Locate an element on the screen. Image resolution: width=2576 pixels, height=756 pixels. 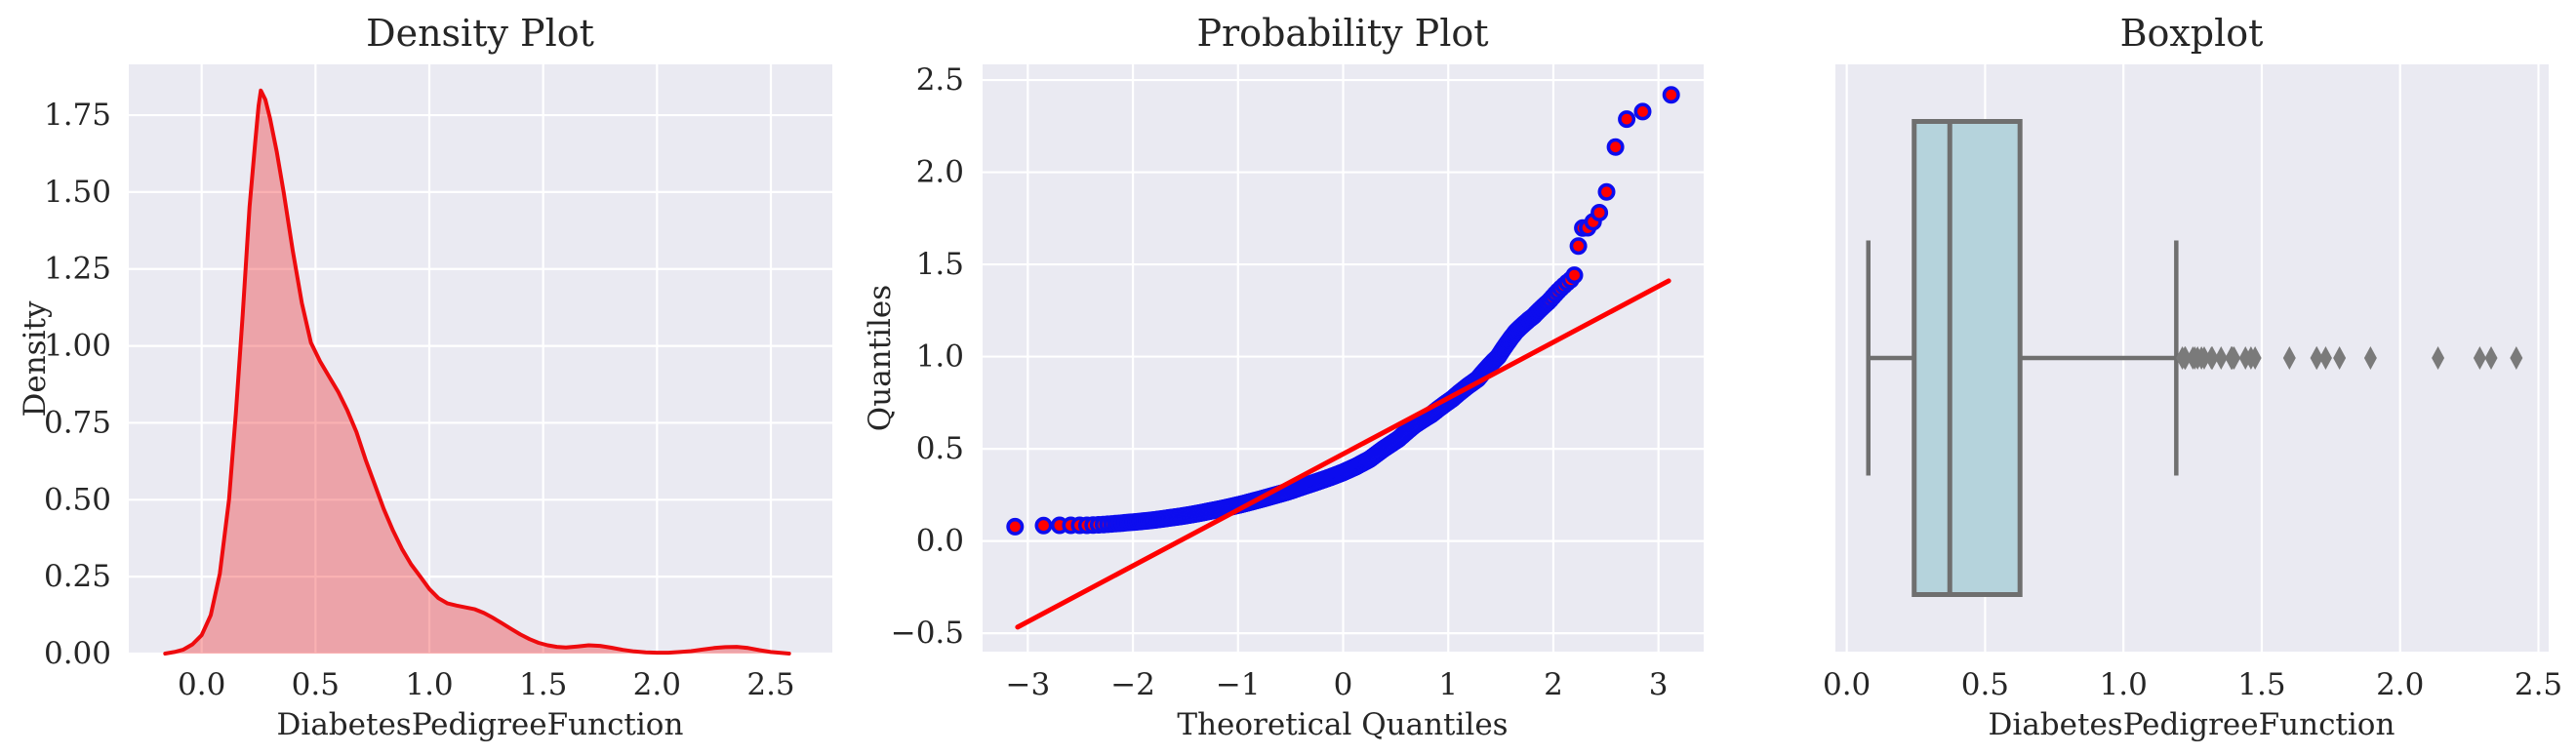
x-tick-label: 2 is located at coordinates (1553, 684).